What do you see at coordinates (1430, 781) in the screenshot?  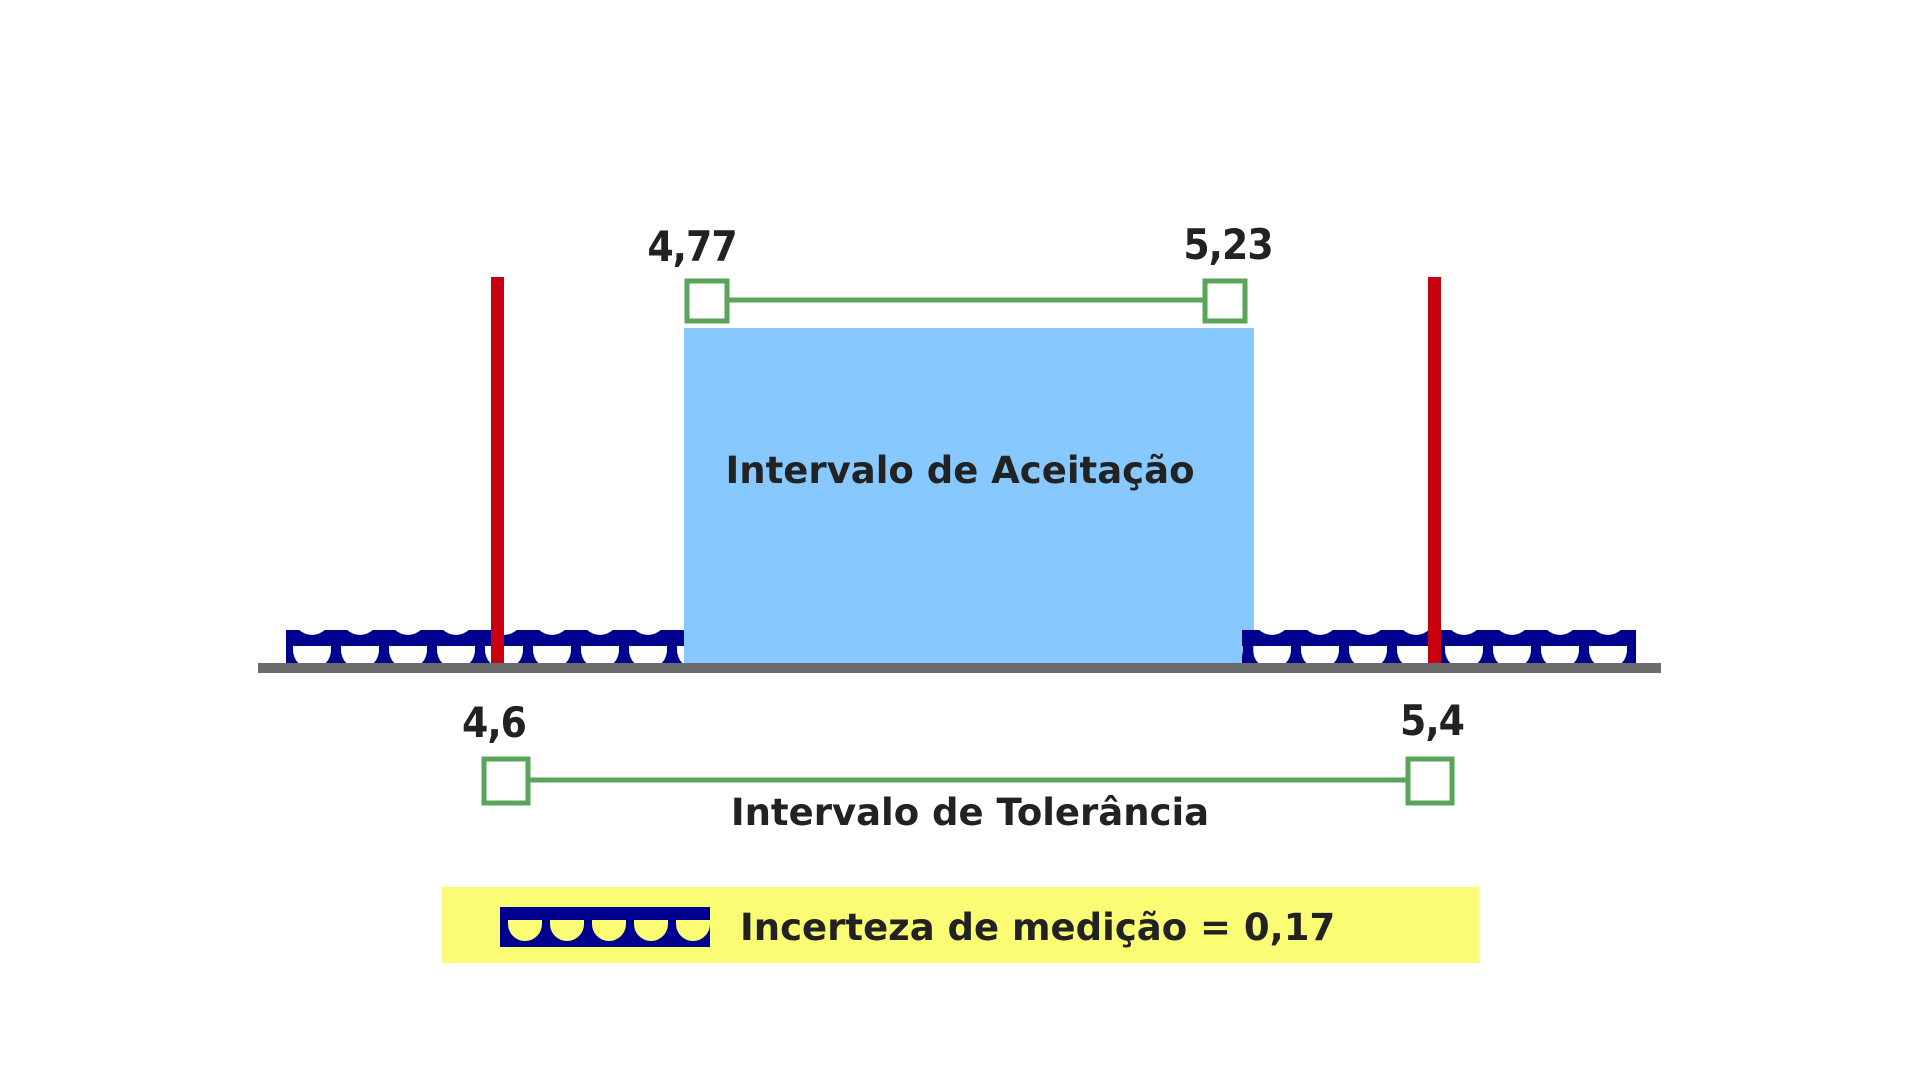 I see `tolerance-upper-square` at bounding box center [1430, 781].